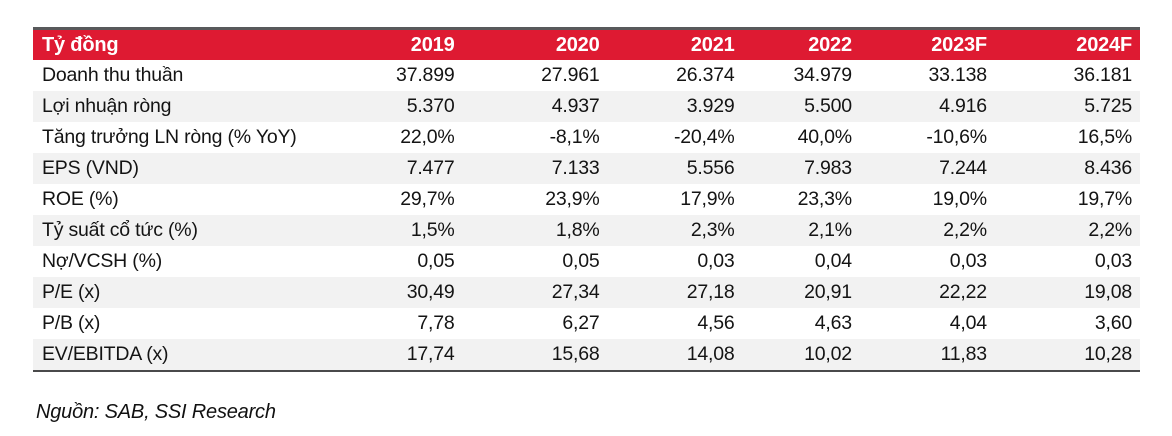 Image resolution: width=1172 pixels, height=436 pixels. I want to click on row-label: P/E (x), so click(71, 292).